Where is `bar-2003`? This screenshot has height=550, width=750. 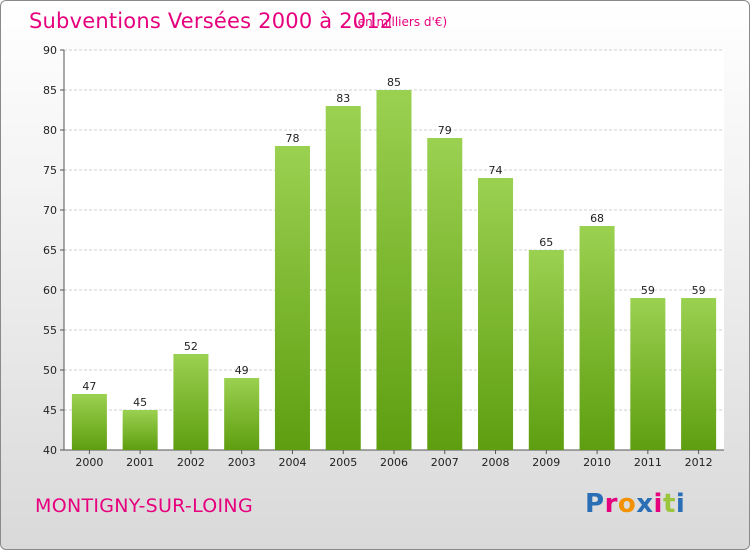
bar-2003 is located at coordinates (242, 414).